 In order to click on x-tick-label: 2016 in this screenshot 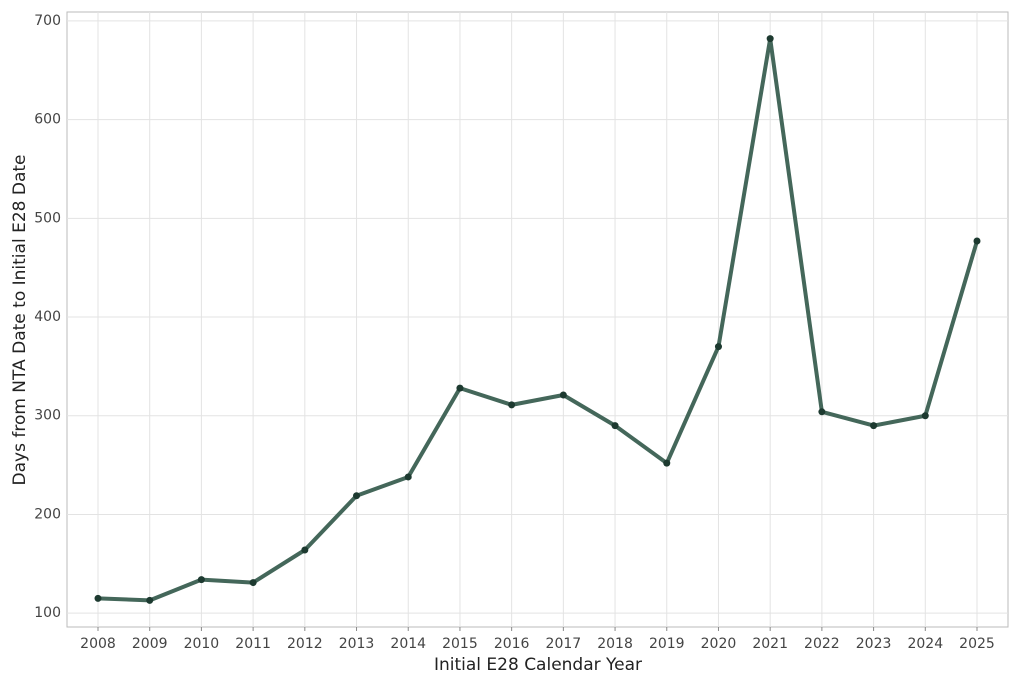, I will do `click(512, 644)`.